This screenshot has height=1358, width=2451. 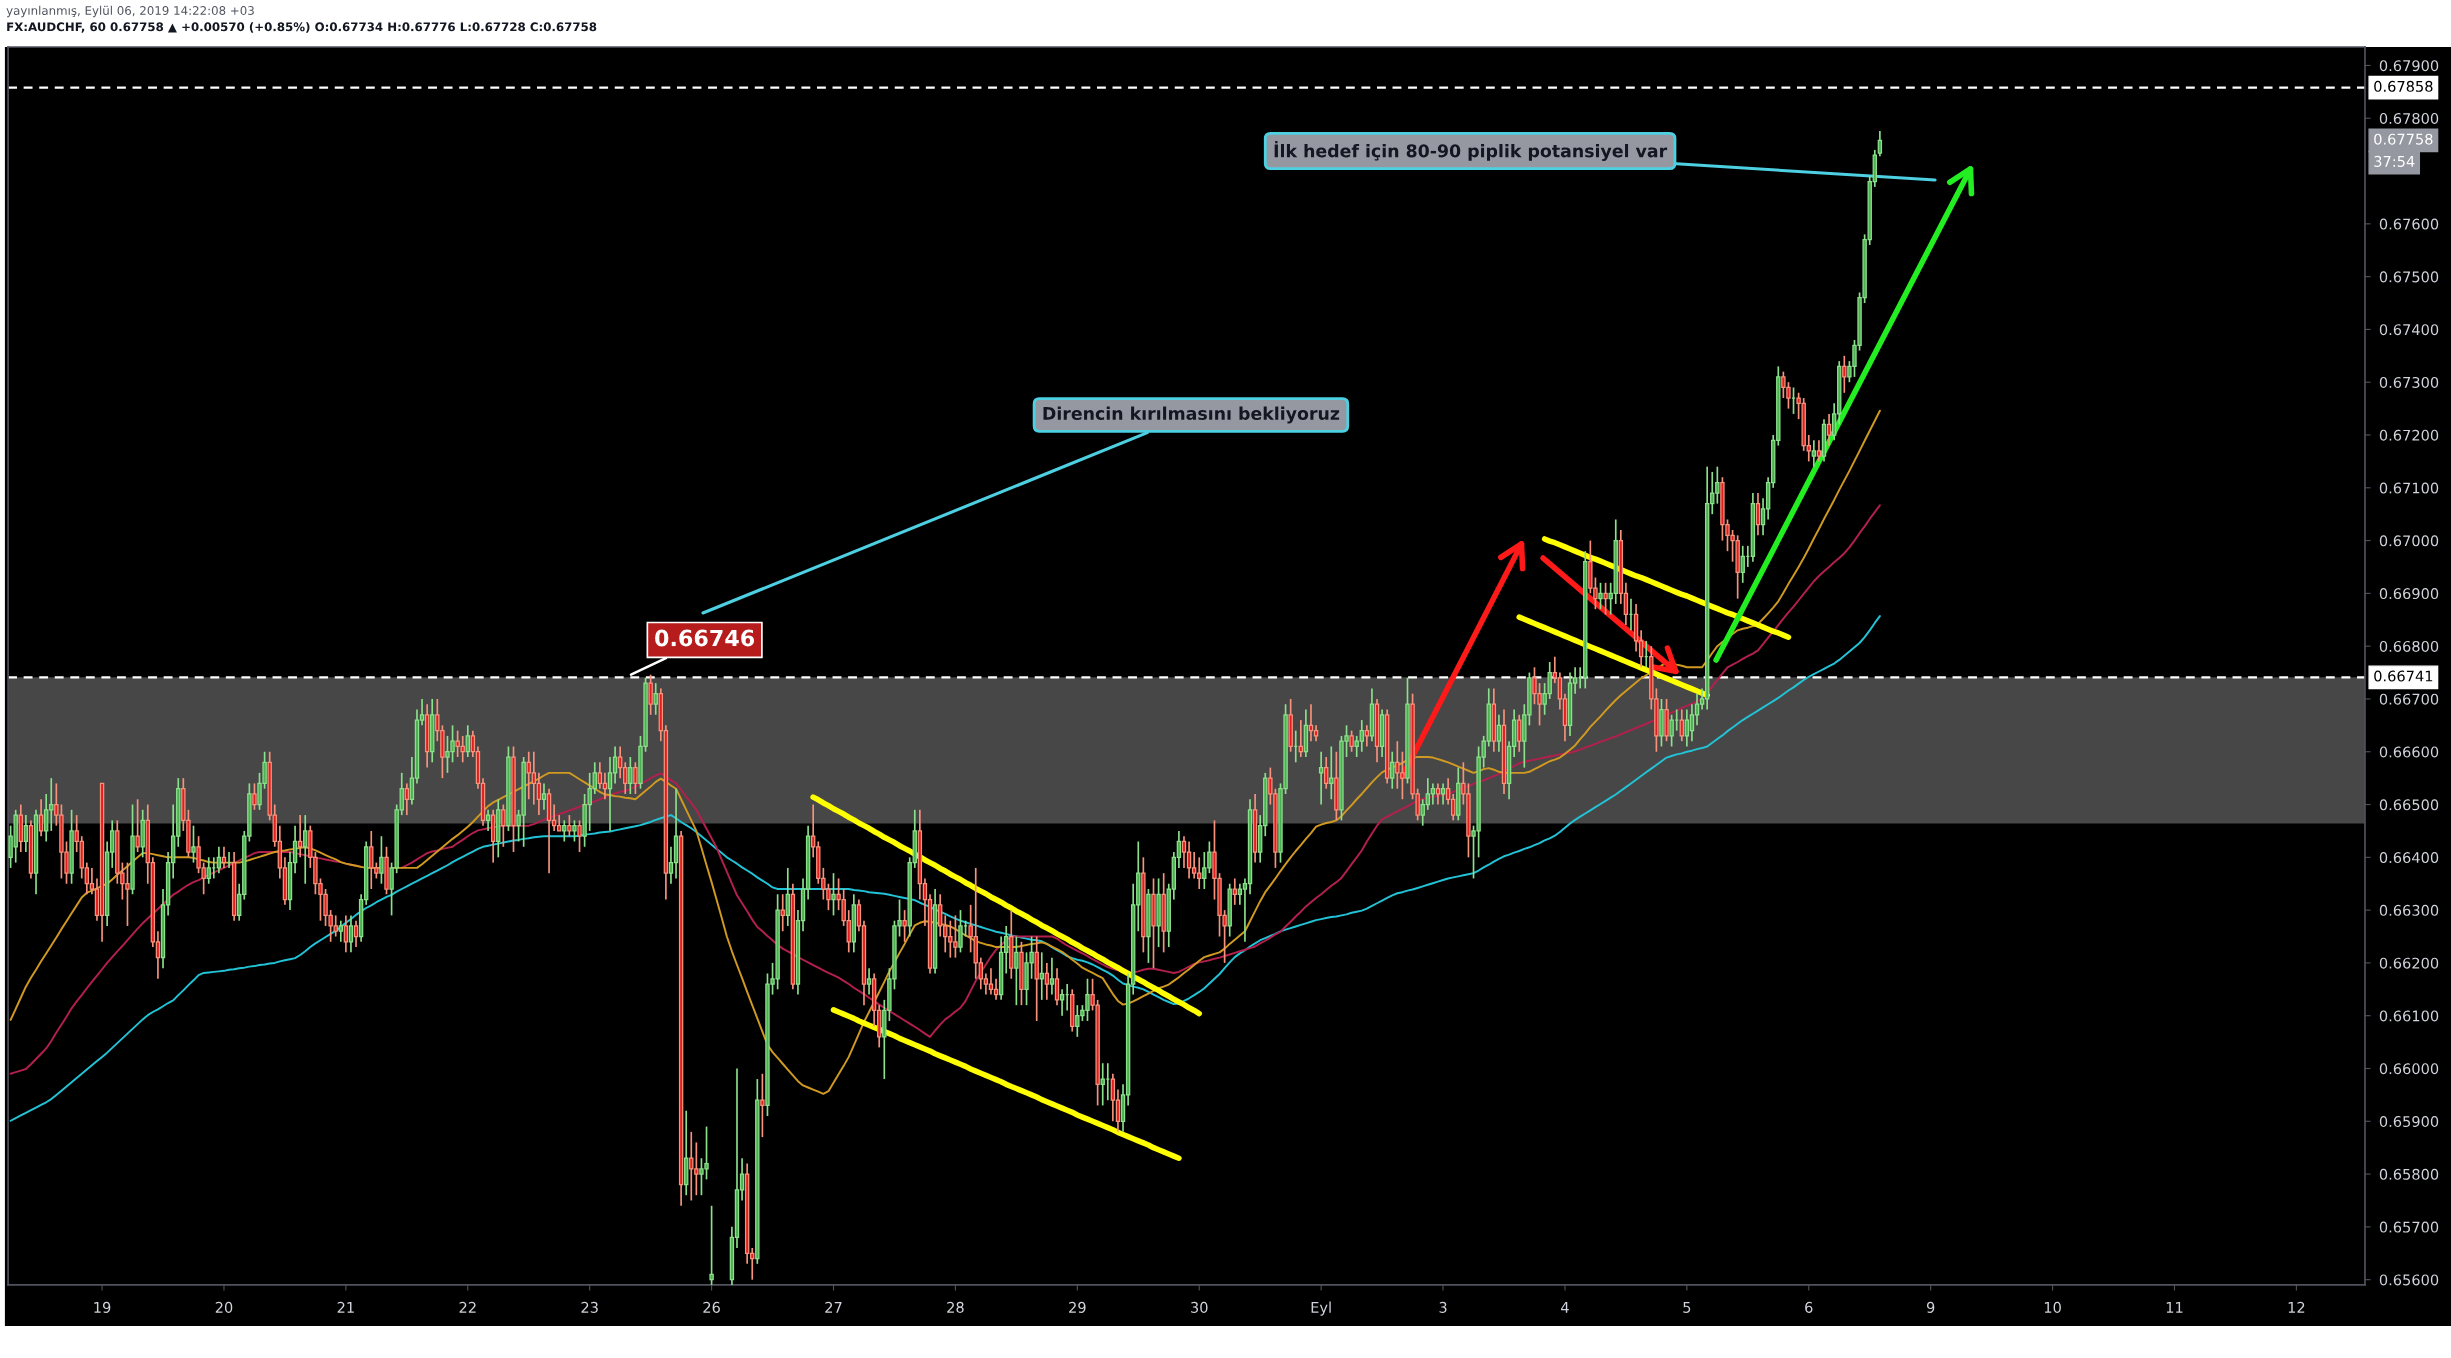 What do you see at coordinates (224, 1307) in the screenshot?
I see `x-tick-label: 20` at bounding box center [224, 1307].